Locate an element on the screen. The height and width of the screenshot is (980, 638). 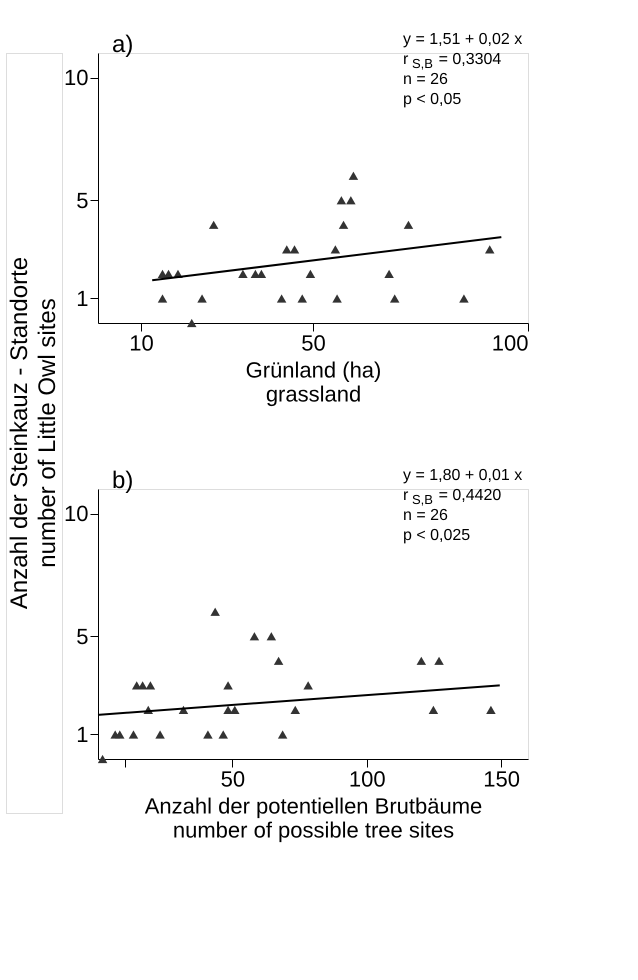
x-tick-label: 150 is located at coordinates (501, 779).